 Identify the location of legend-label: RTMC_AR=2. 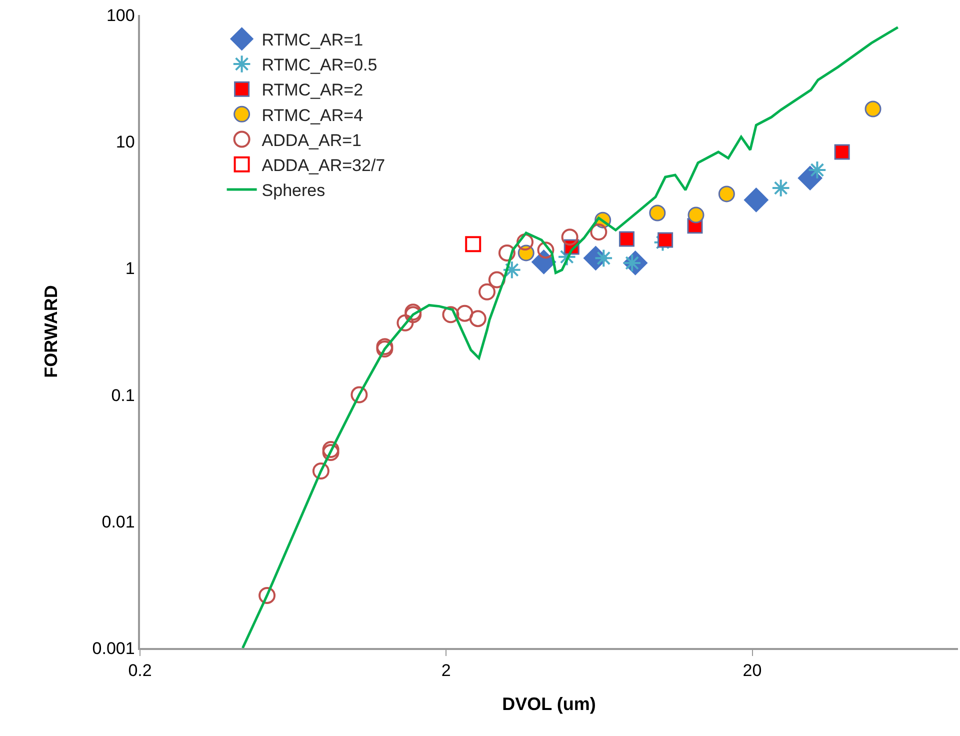
(313, 90).